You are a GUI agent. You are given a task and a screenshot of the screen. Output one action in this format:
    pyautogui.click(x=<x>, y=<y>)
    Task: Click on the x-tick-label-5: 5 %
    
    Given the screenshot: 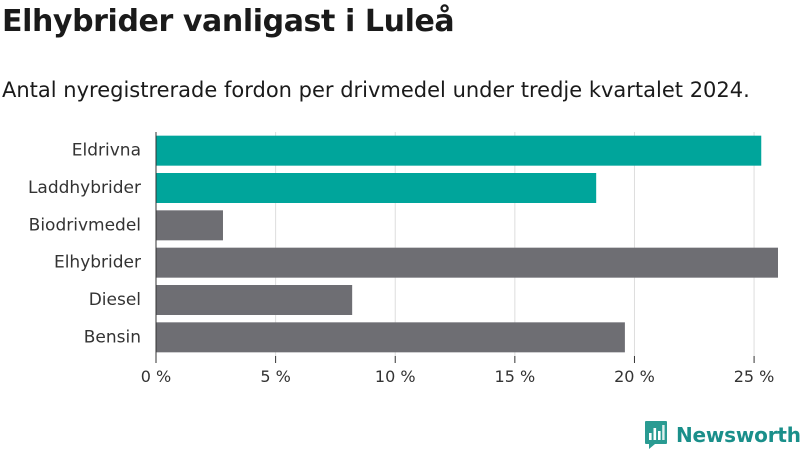 What is the action you would take?
    pyautogui.click(x=275, y=376)
    